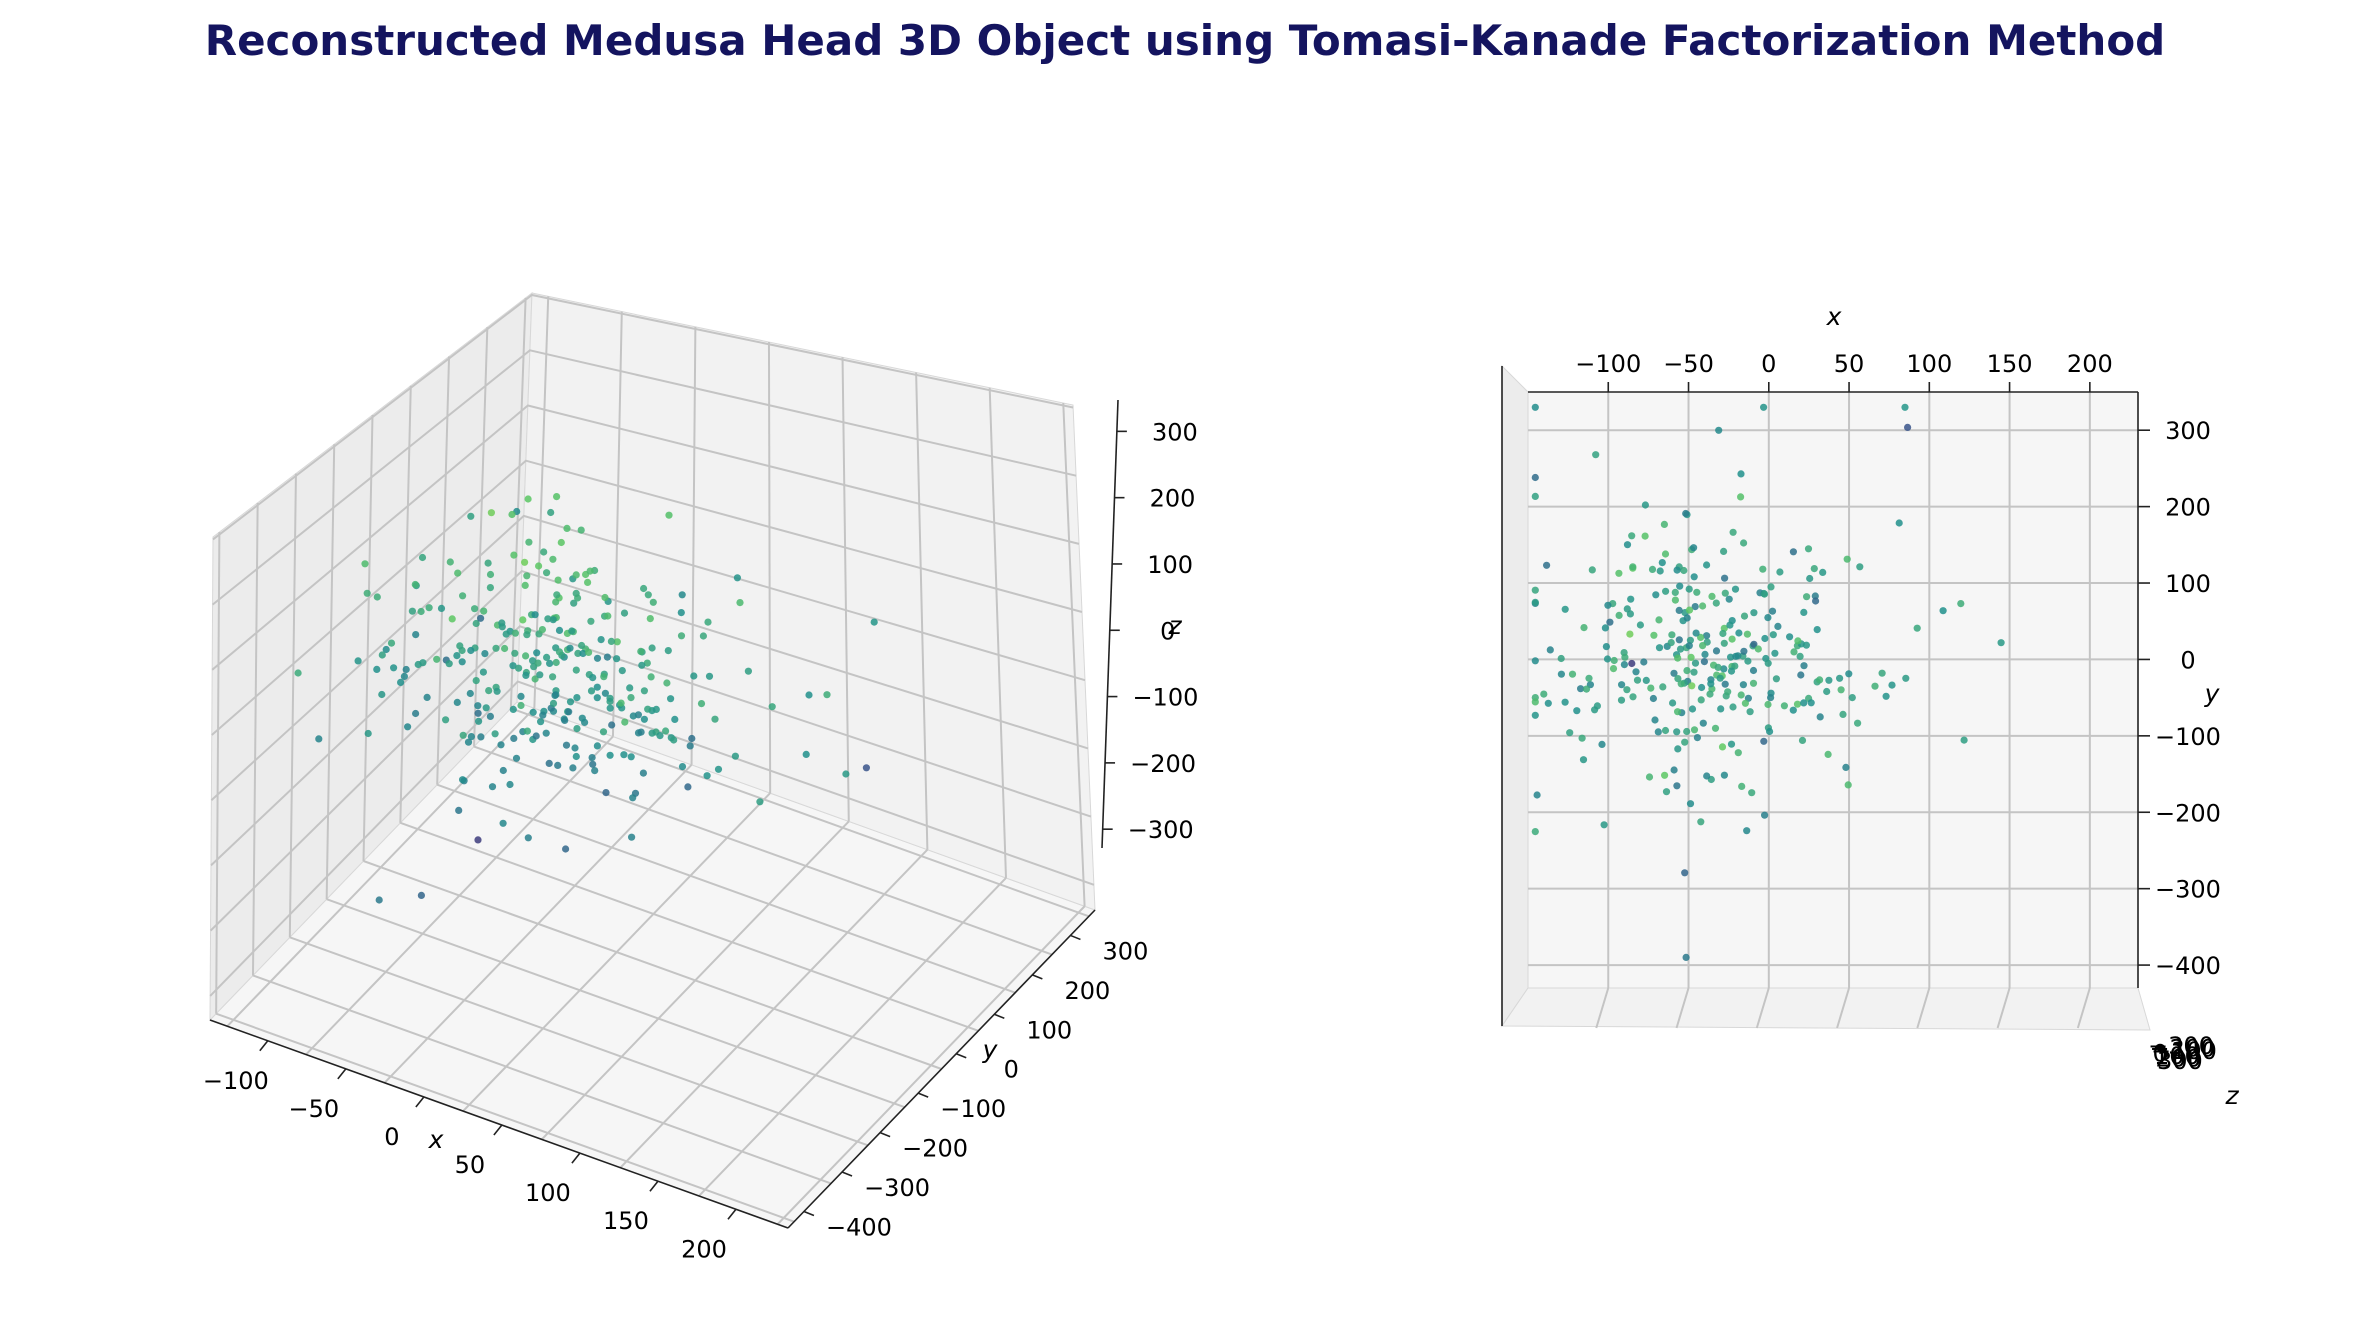 This screenshot has height=1322, width=2370. What do you see at coordinates (648, 657) in the screenshot?
I see `left-grid-wall-h` at bounding box center [648, 657].